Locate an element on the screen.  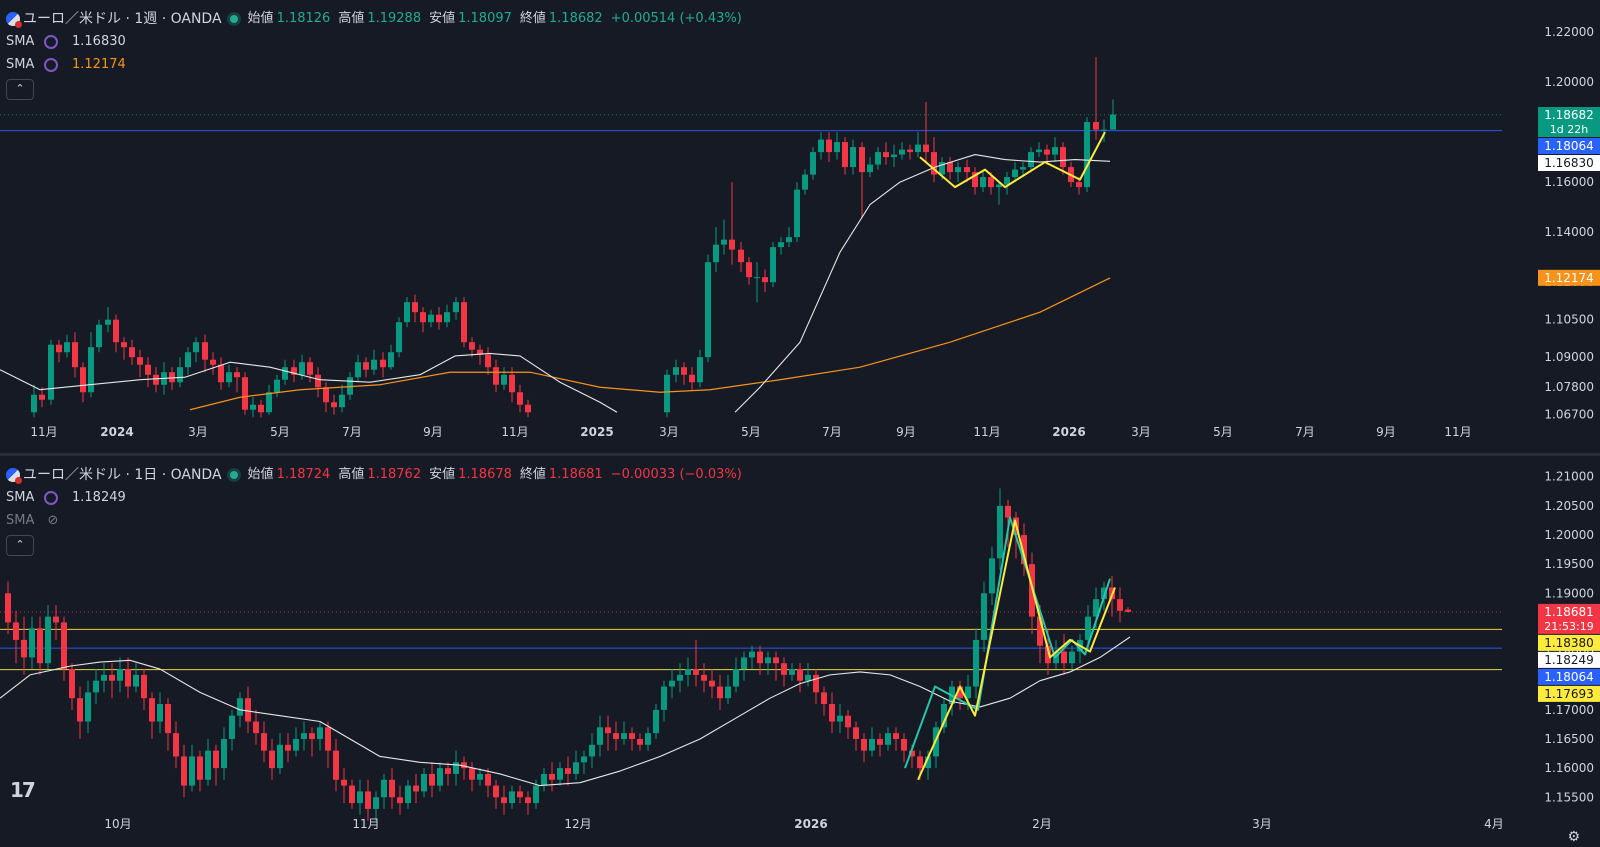
low-label: 安値 is located at coordinates (442, 474).